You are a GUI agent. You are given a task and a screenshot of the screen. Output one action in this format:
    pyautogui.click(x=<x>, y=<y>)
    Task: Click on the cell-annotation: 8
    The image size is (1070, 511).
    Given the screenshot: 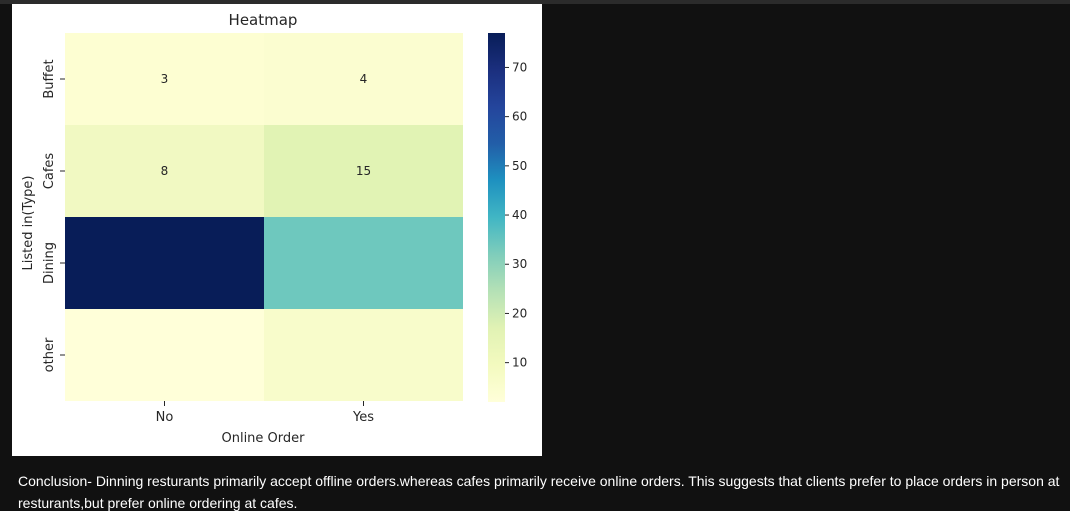 What is the action you would take?
    pyautogui.click(x=165, y=171)
    